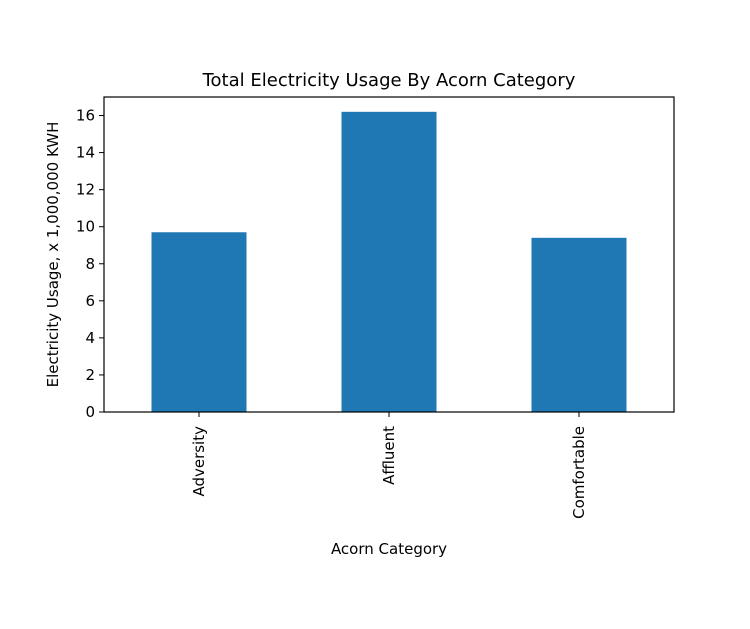 The width and height of the screenshot is (750, 629). I want to click on y-tick-label: 10, so click(85, 227).